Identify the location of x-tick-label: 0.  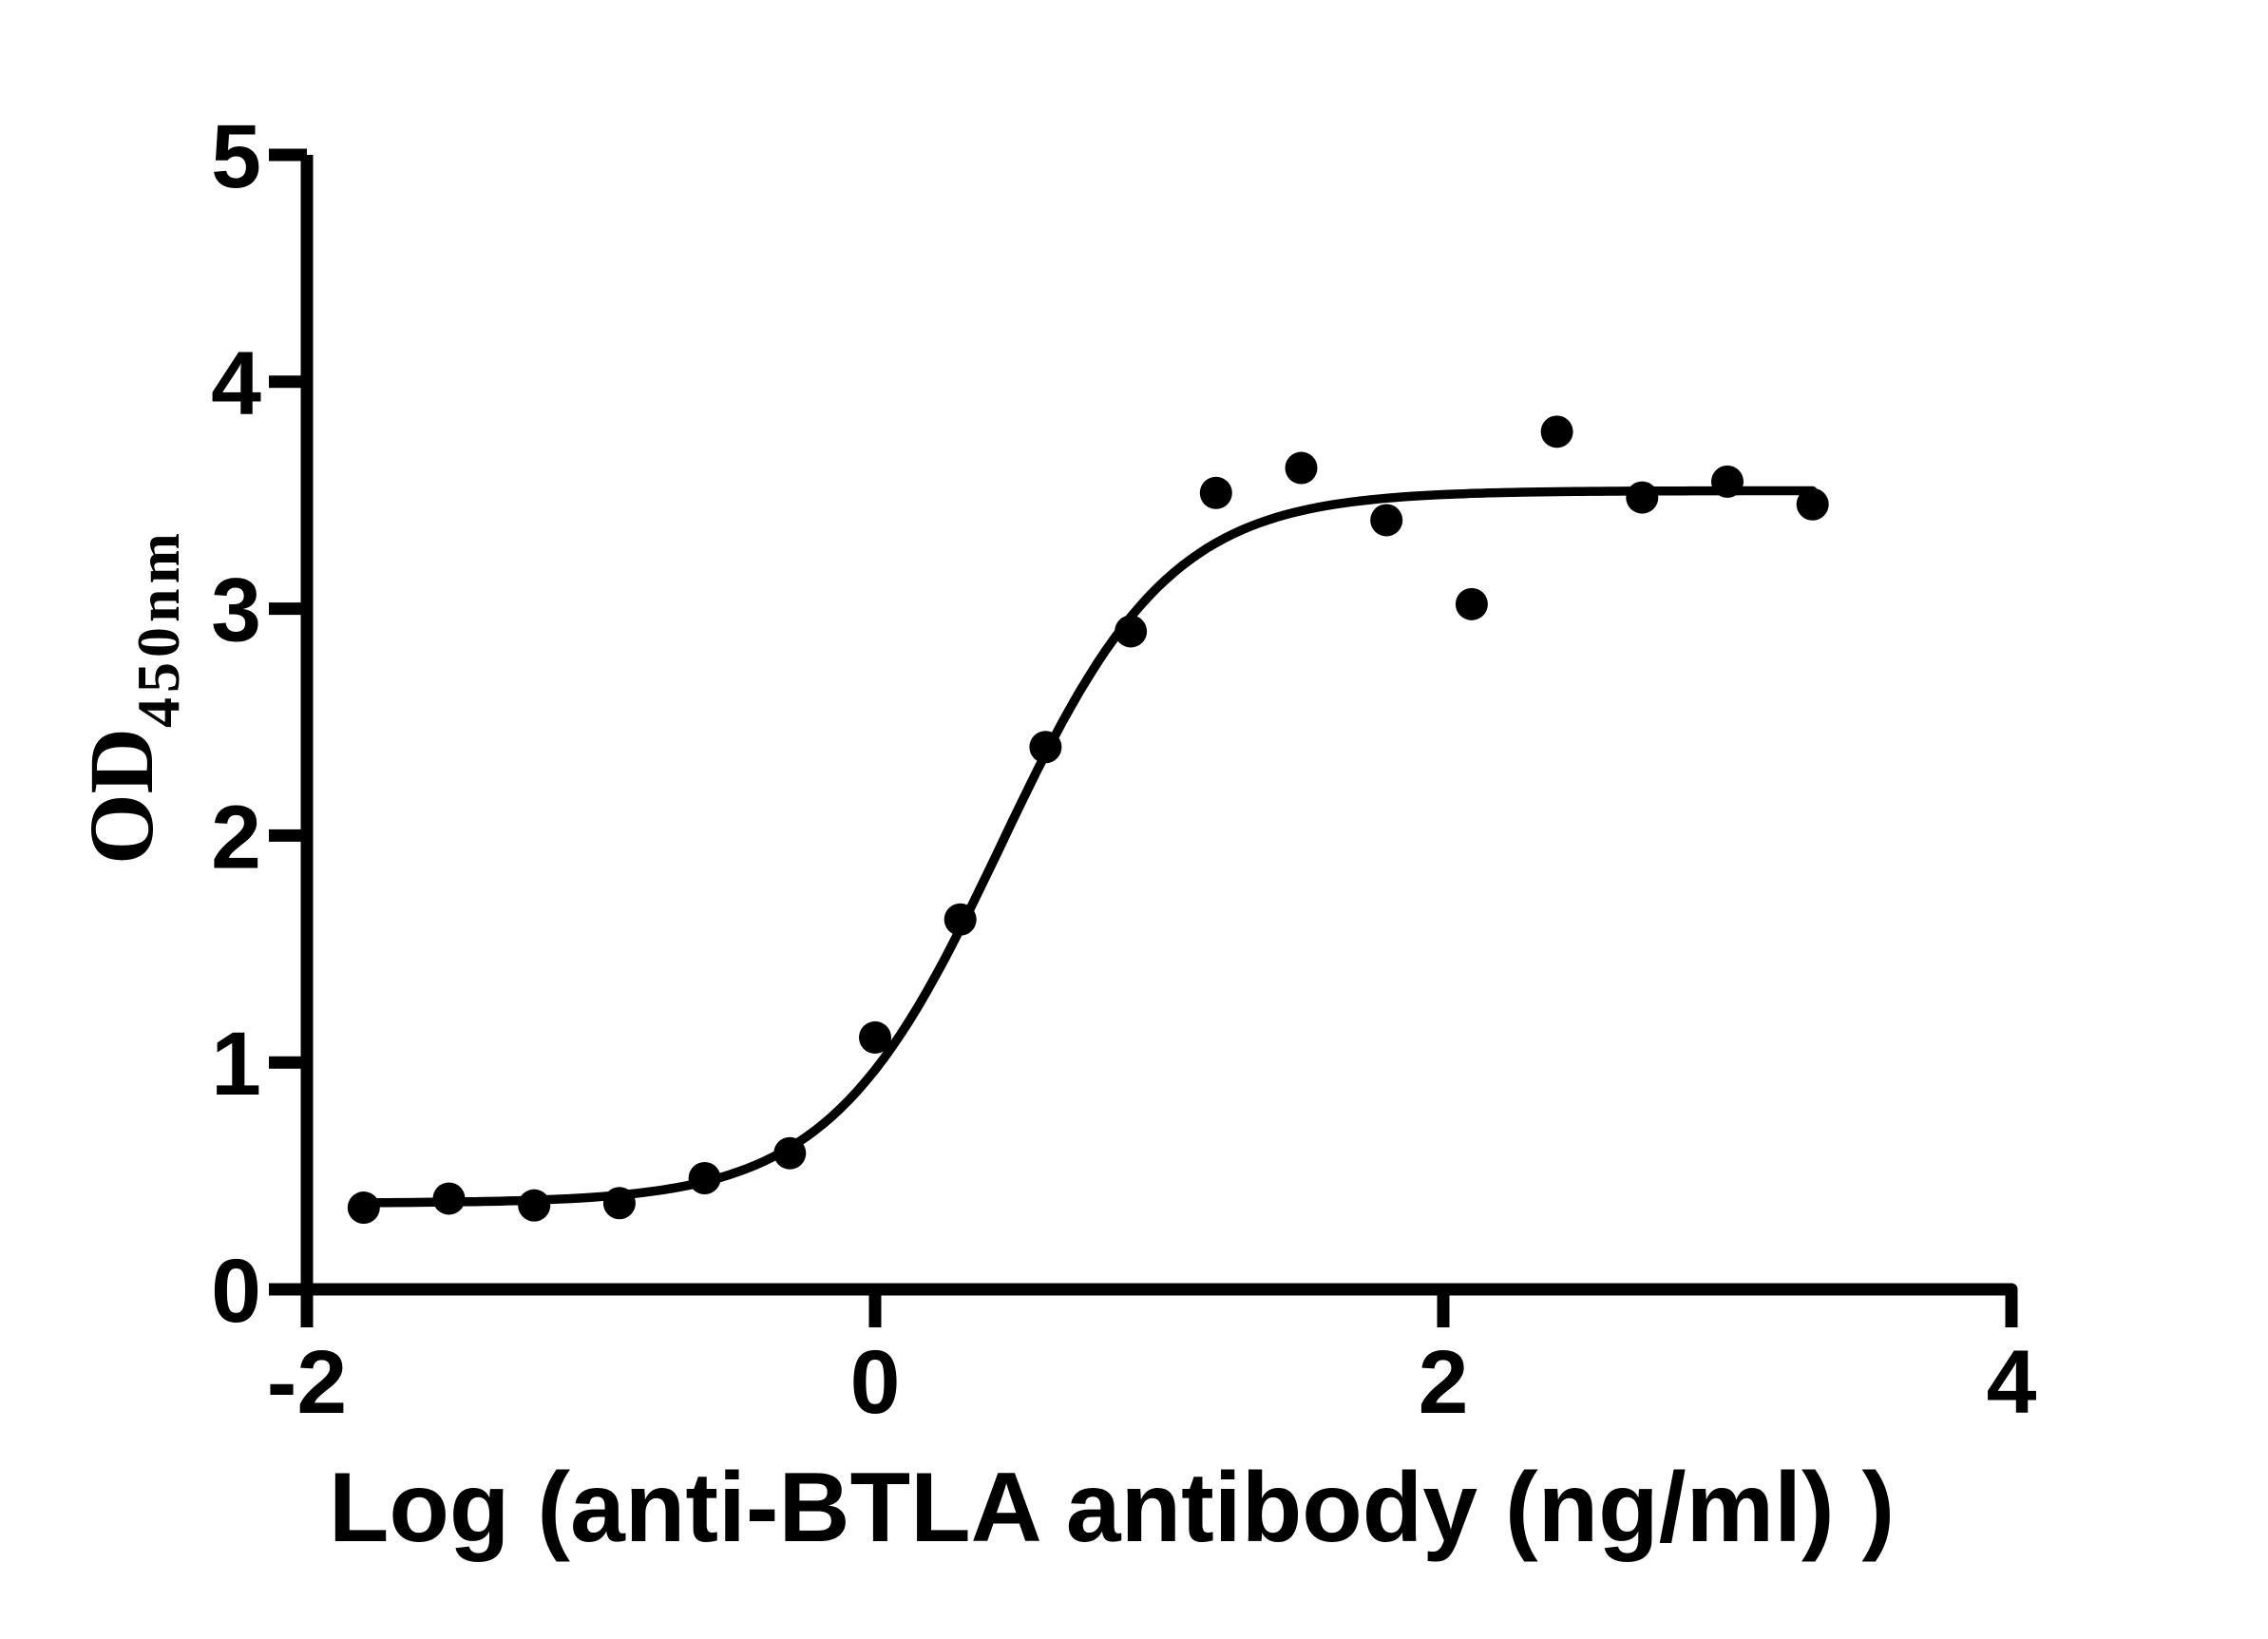
(876, 1382).